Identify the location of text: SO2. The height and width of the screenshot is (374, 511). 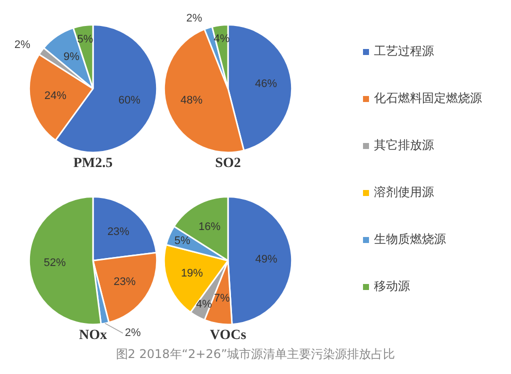
(228, 164).